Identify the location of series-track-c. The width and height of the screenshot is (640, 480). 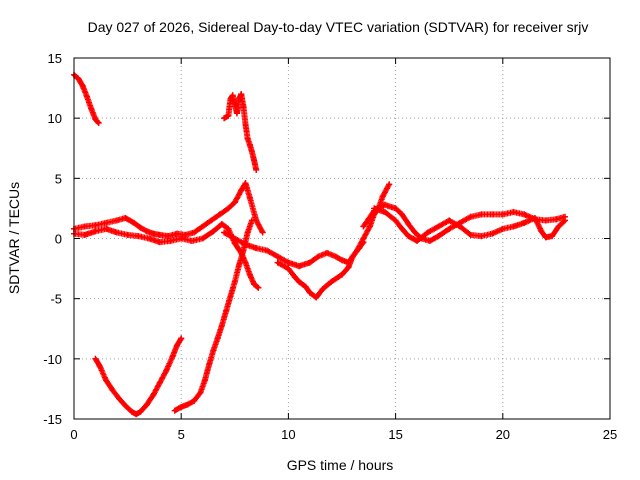
(213, 315).